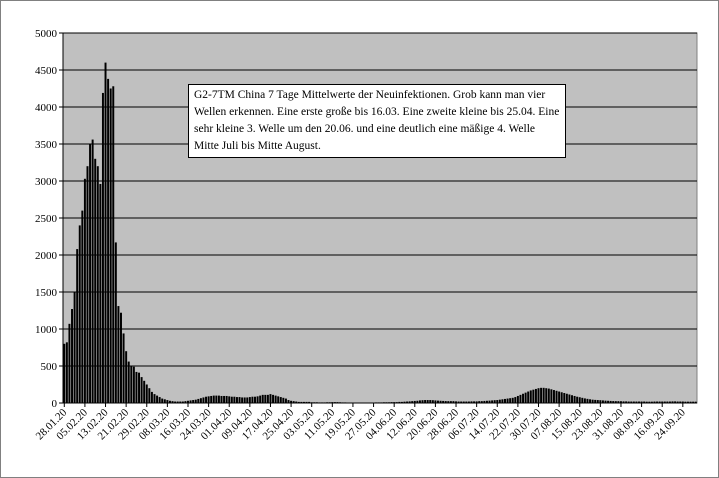 This screenshot has width=719, height=478. What do you see at coordinates (46, 71) in the screenshot?
I see `y-tick-label: 4500` at bounding box center [46, 71].